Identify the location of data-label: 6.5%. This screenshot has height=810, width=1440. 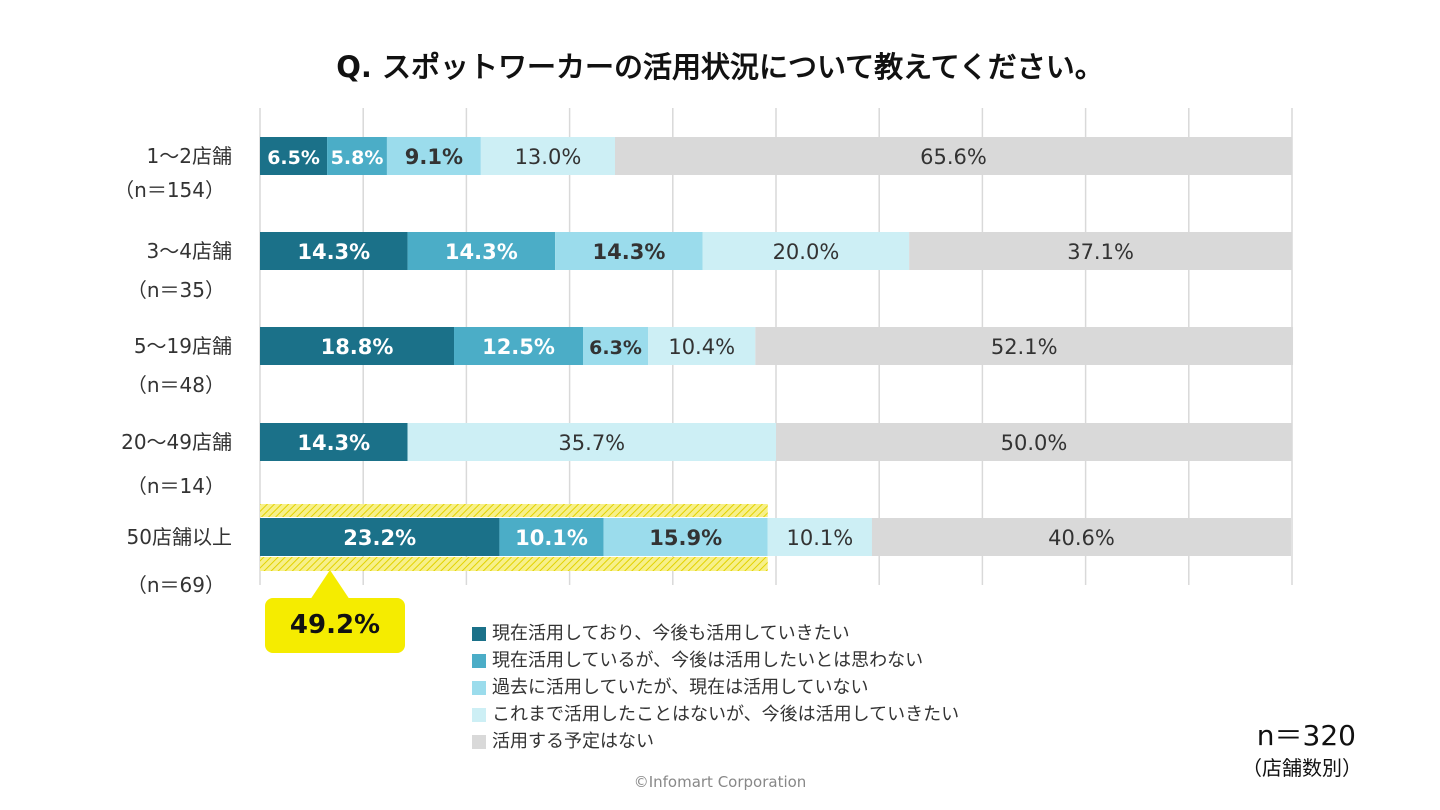
(293, 158).